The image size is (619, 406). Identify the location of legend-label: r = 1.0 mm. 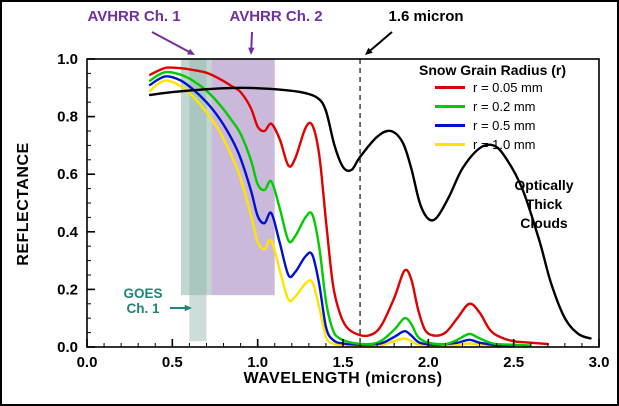
(504, 144).